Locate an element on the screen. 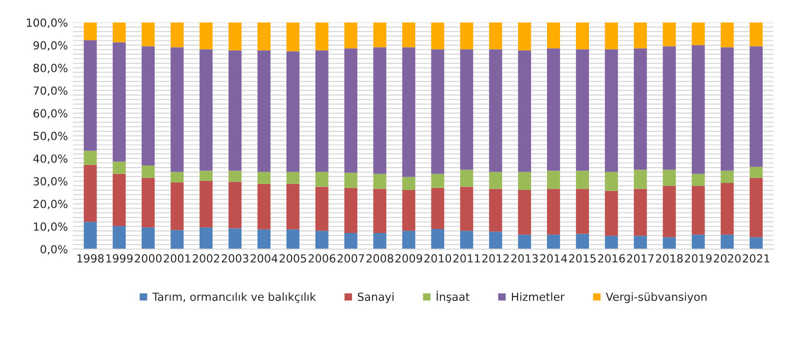 The image size is (810, 346). x-tick-label: 2002 is located at coordinates (206, 258).